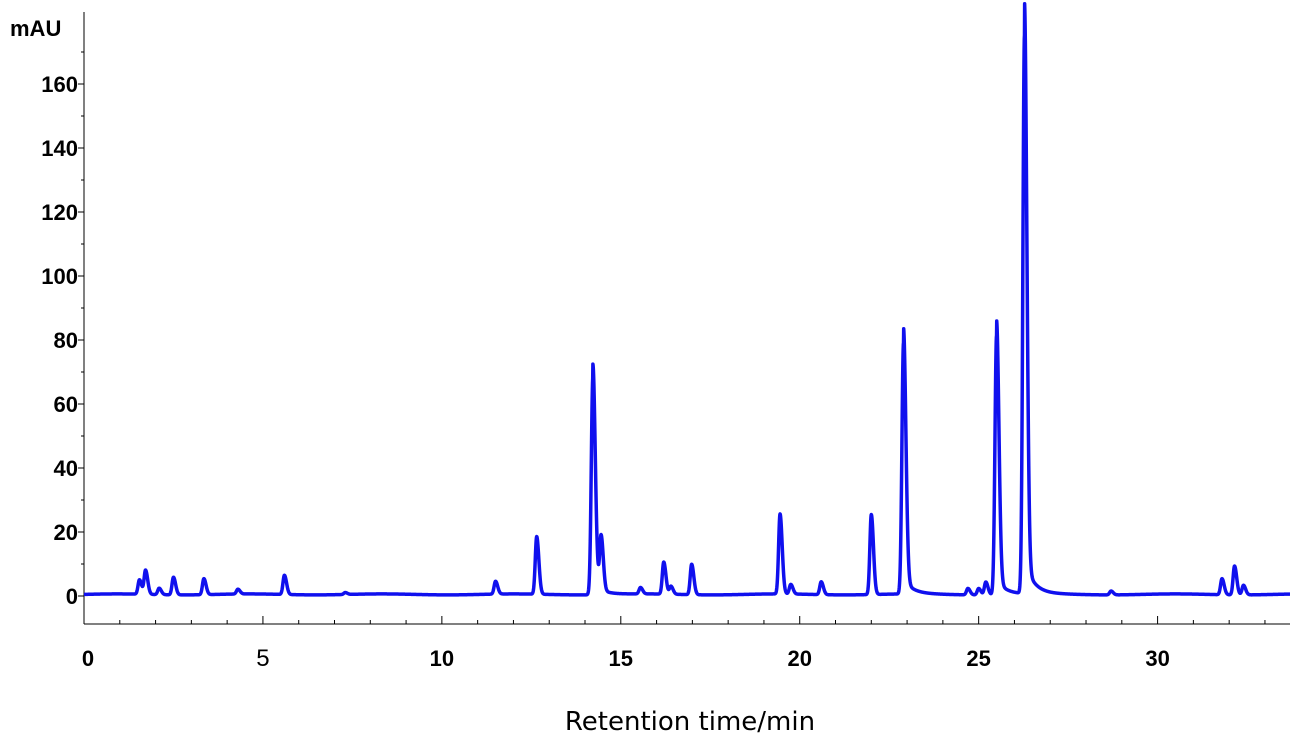  Describe the element at coordinates (442, 658) in the screenshot. I see `x-tick-label: 10` at that location.